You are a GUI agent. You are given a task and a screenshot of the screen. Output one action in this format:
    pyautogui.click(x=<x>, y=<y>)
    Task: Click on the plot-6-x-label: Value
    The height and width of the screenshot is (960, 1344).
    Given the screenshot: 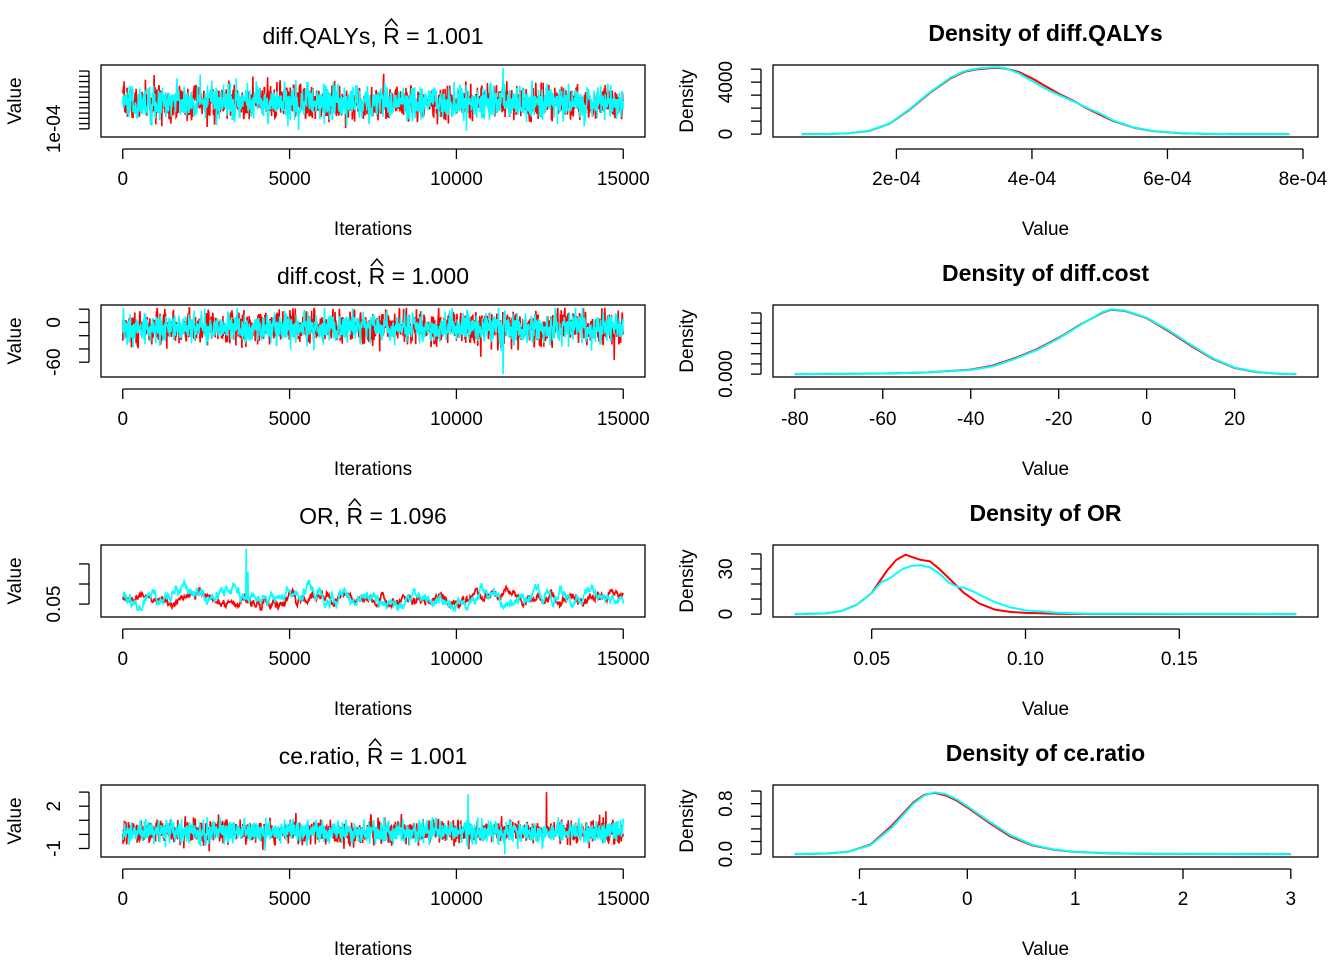 What is the action you would take?
    pyautogui.click(x=1045, y=709)
    